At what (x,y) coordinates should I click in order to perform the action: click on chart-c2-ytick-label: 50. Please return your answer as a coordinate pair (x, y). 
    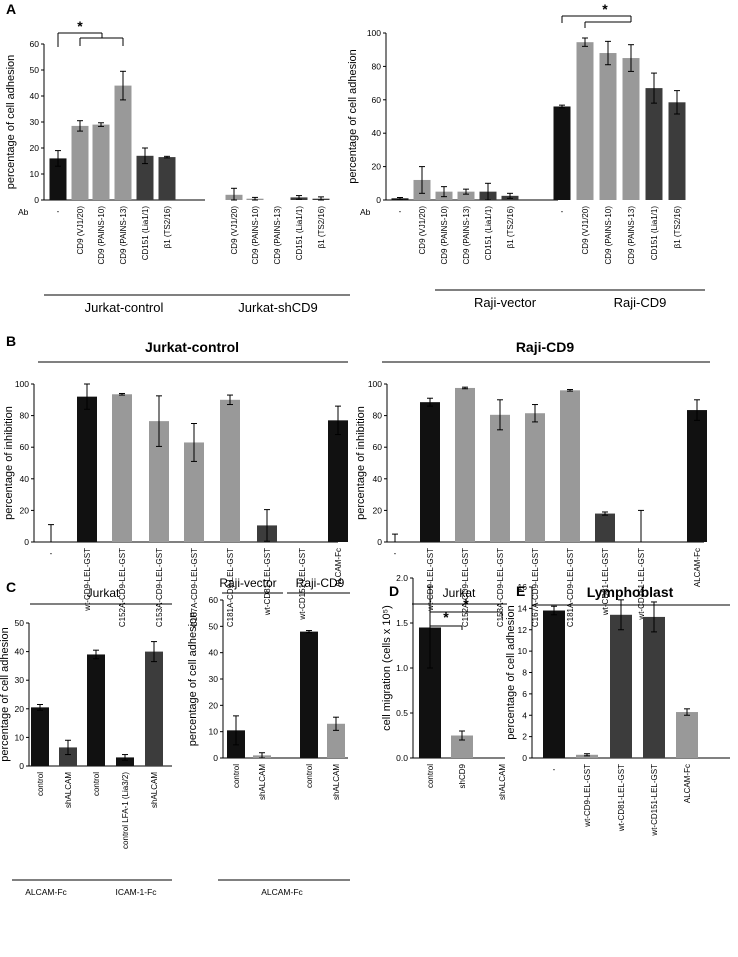
    Looking at the image, I should click on (214, 626).